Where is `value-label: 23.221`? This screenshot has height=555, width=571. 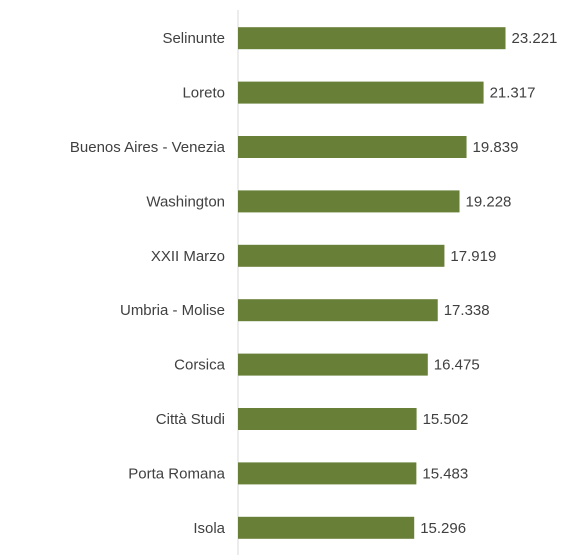 value-label: 23.221 is located at coordinates (535, 38).